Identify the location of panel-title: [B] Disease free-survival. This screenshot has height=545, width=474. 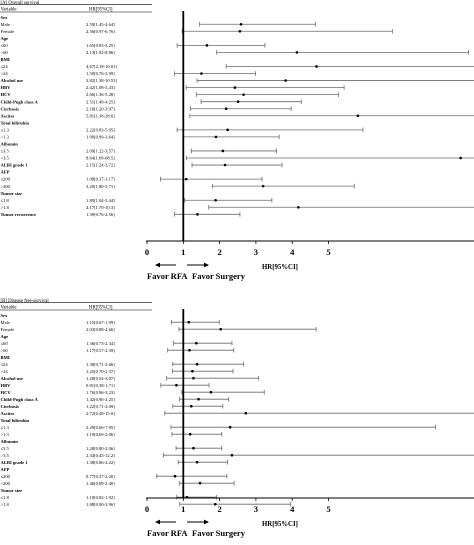
(25, 301).